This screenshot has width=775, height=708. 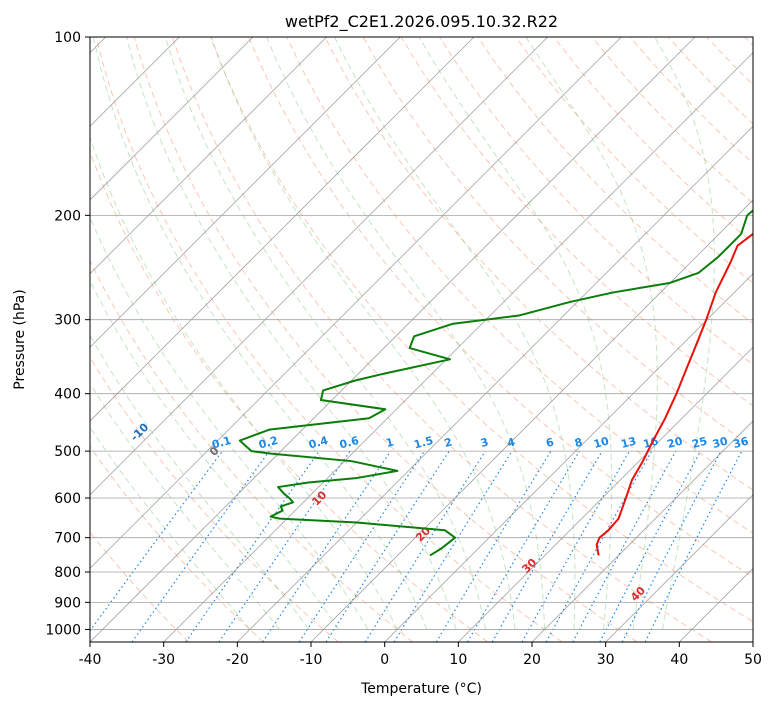 I want to click on mixing-ratio-label: 0.6, so click(x=349, y=443).